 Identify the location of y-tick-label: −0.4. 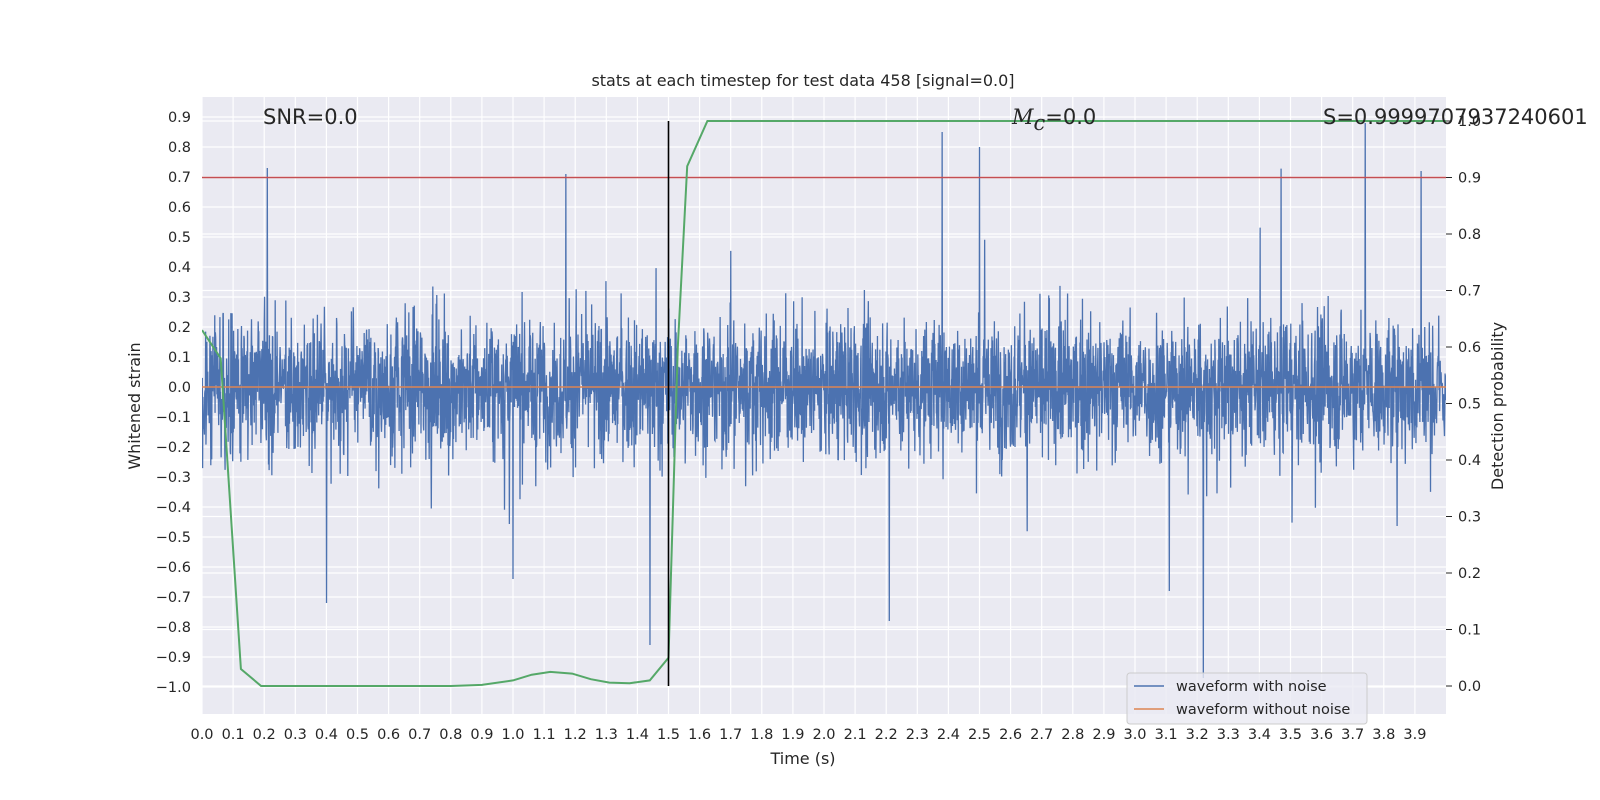
(173, 508).